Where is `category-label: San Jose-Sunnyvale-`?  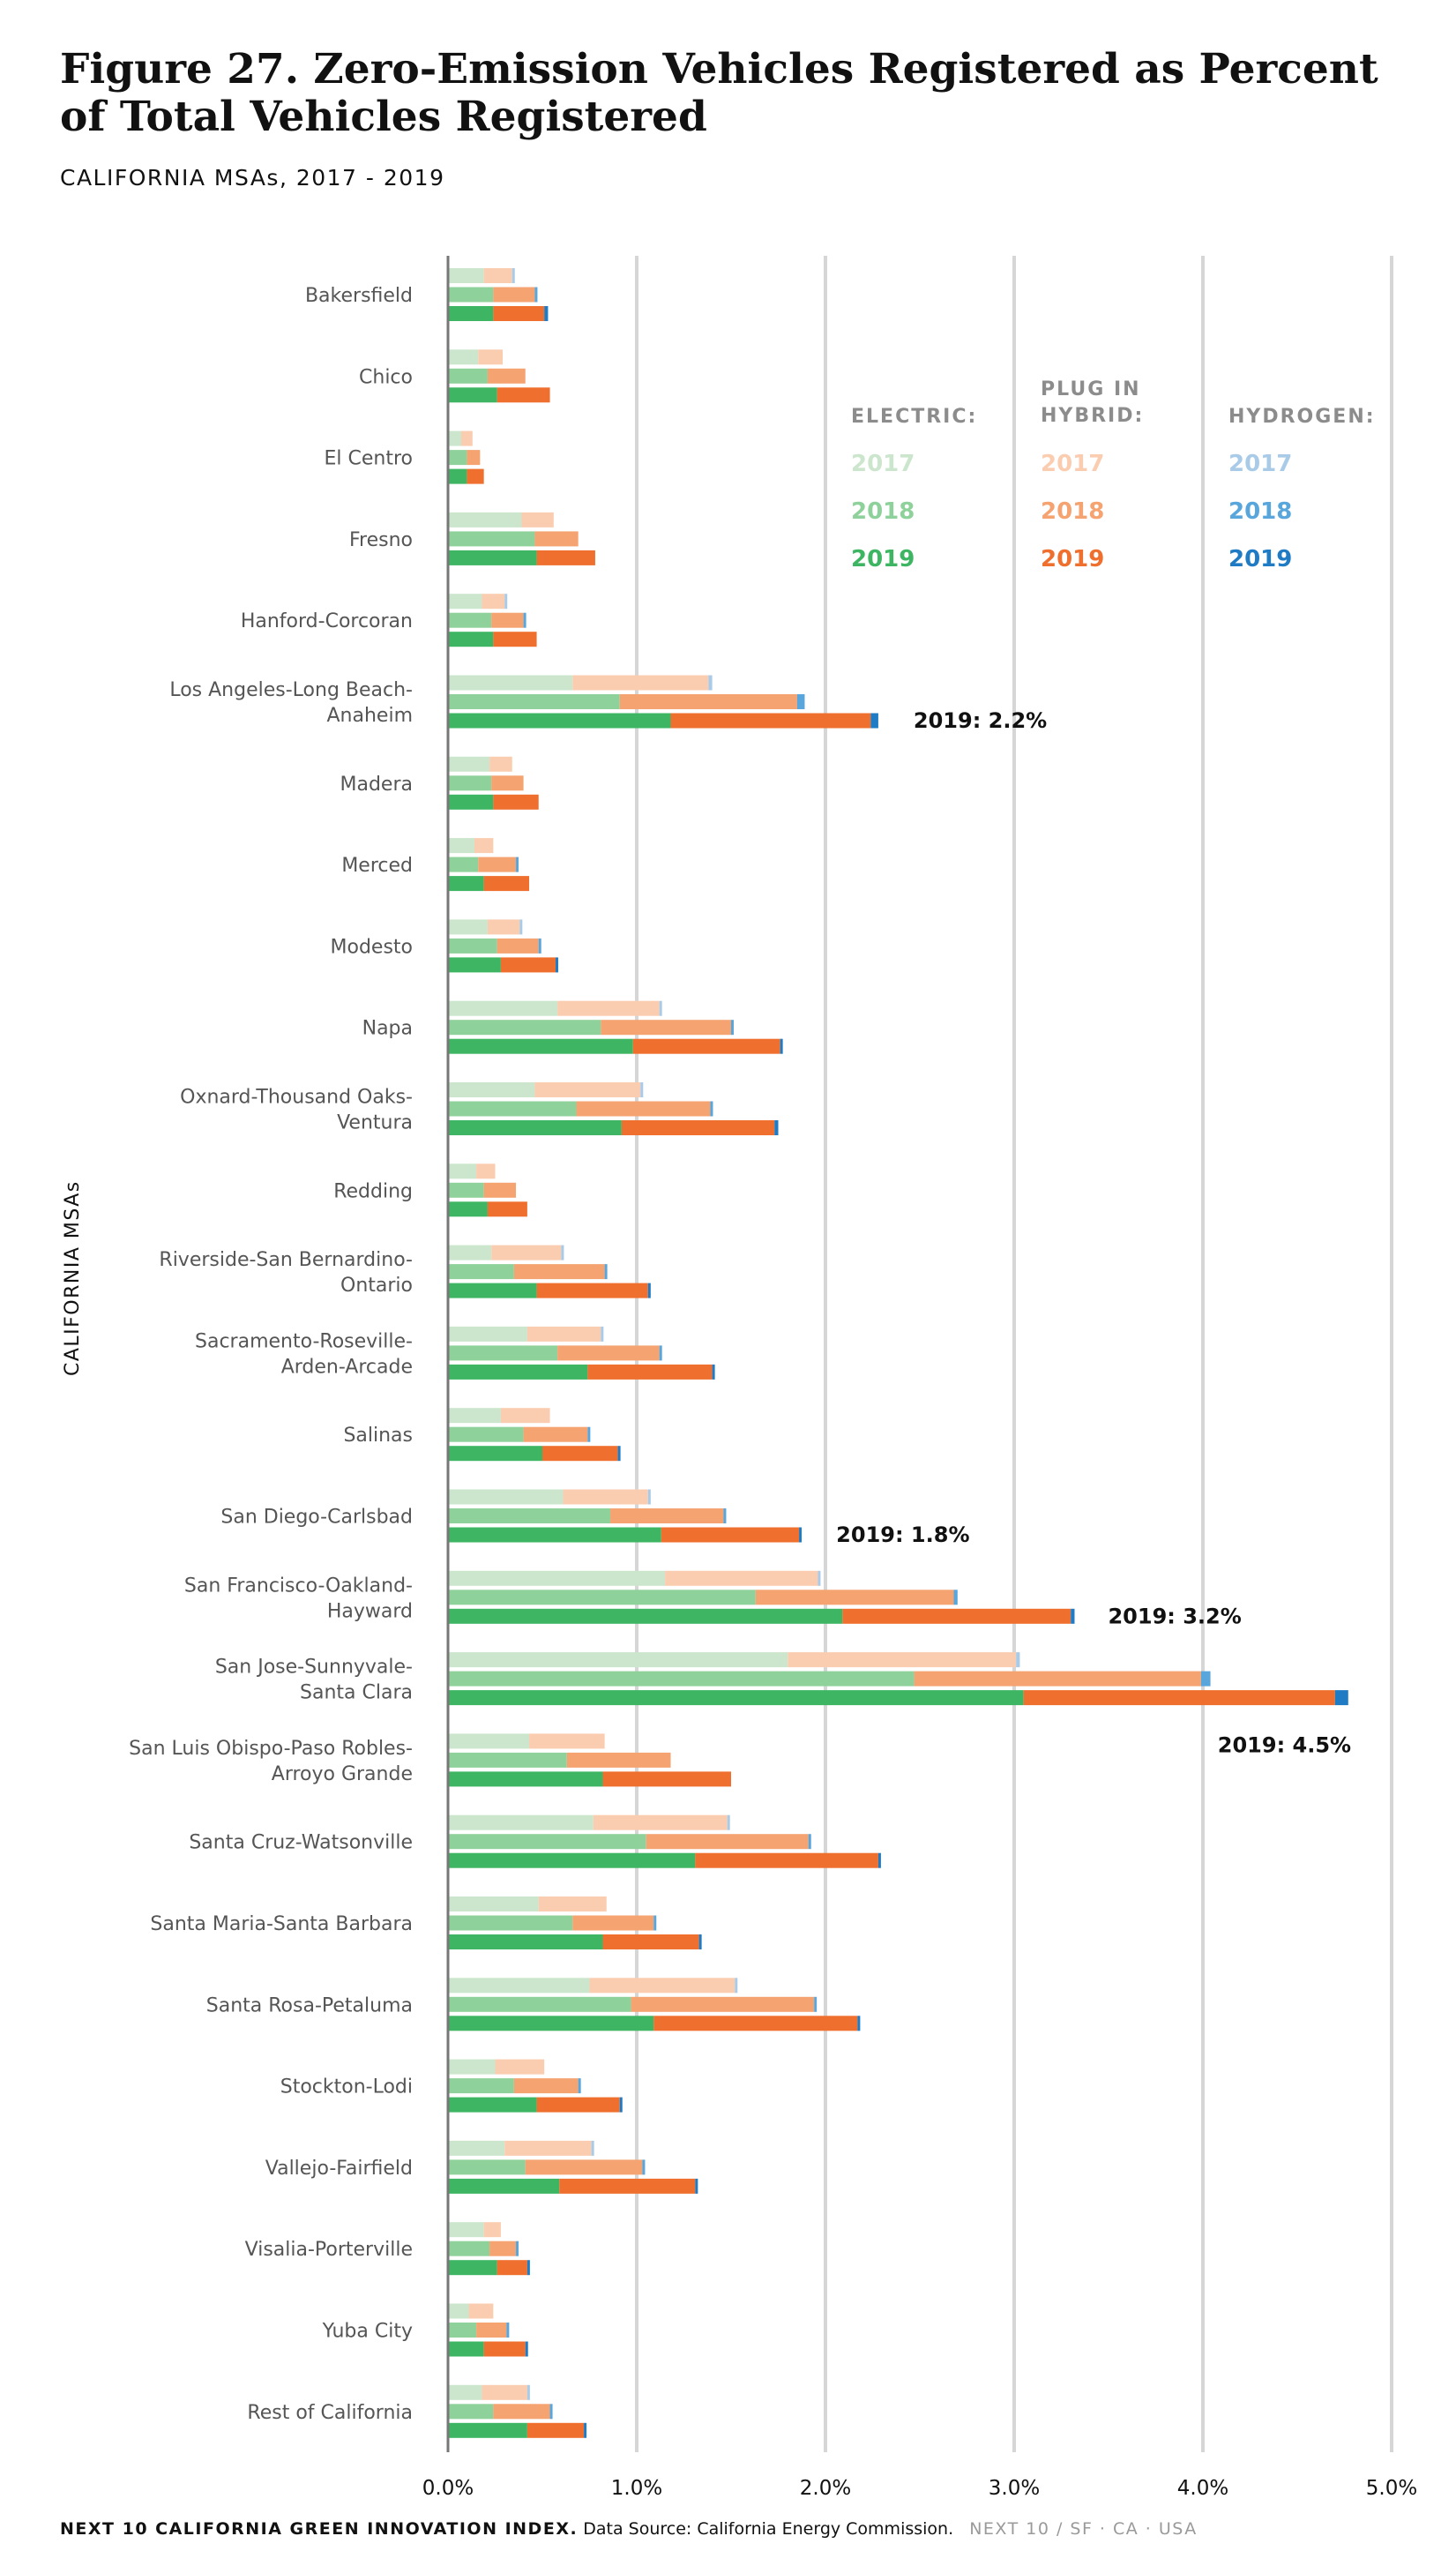 category-label: San Jose-Sunnyvale- is located at coordinates (314, 1668).